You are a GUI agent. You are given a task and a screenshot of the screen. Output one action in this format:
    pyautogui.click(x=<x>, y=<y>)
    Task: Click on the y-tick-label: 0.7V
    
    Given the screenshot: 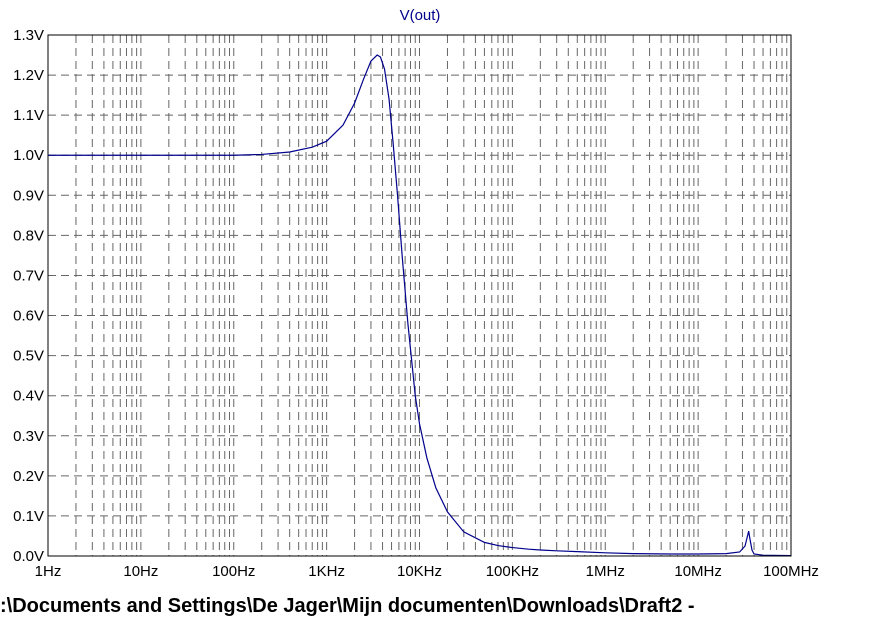 What is the action you would take?
    pyautogui.click(x=28, y=275)
    